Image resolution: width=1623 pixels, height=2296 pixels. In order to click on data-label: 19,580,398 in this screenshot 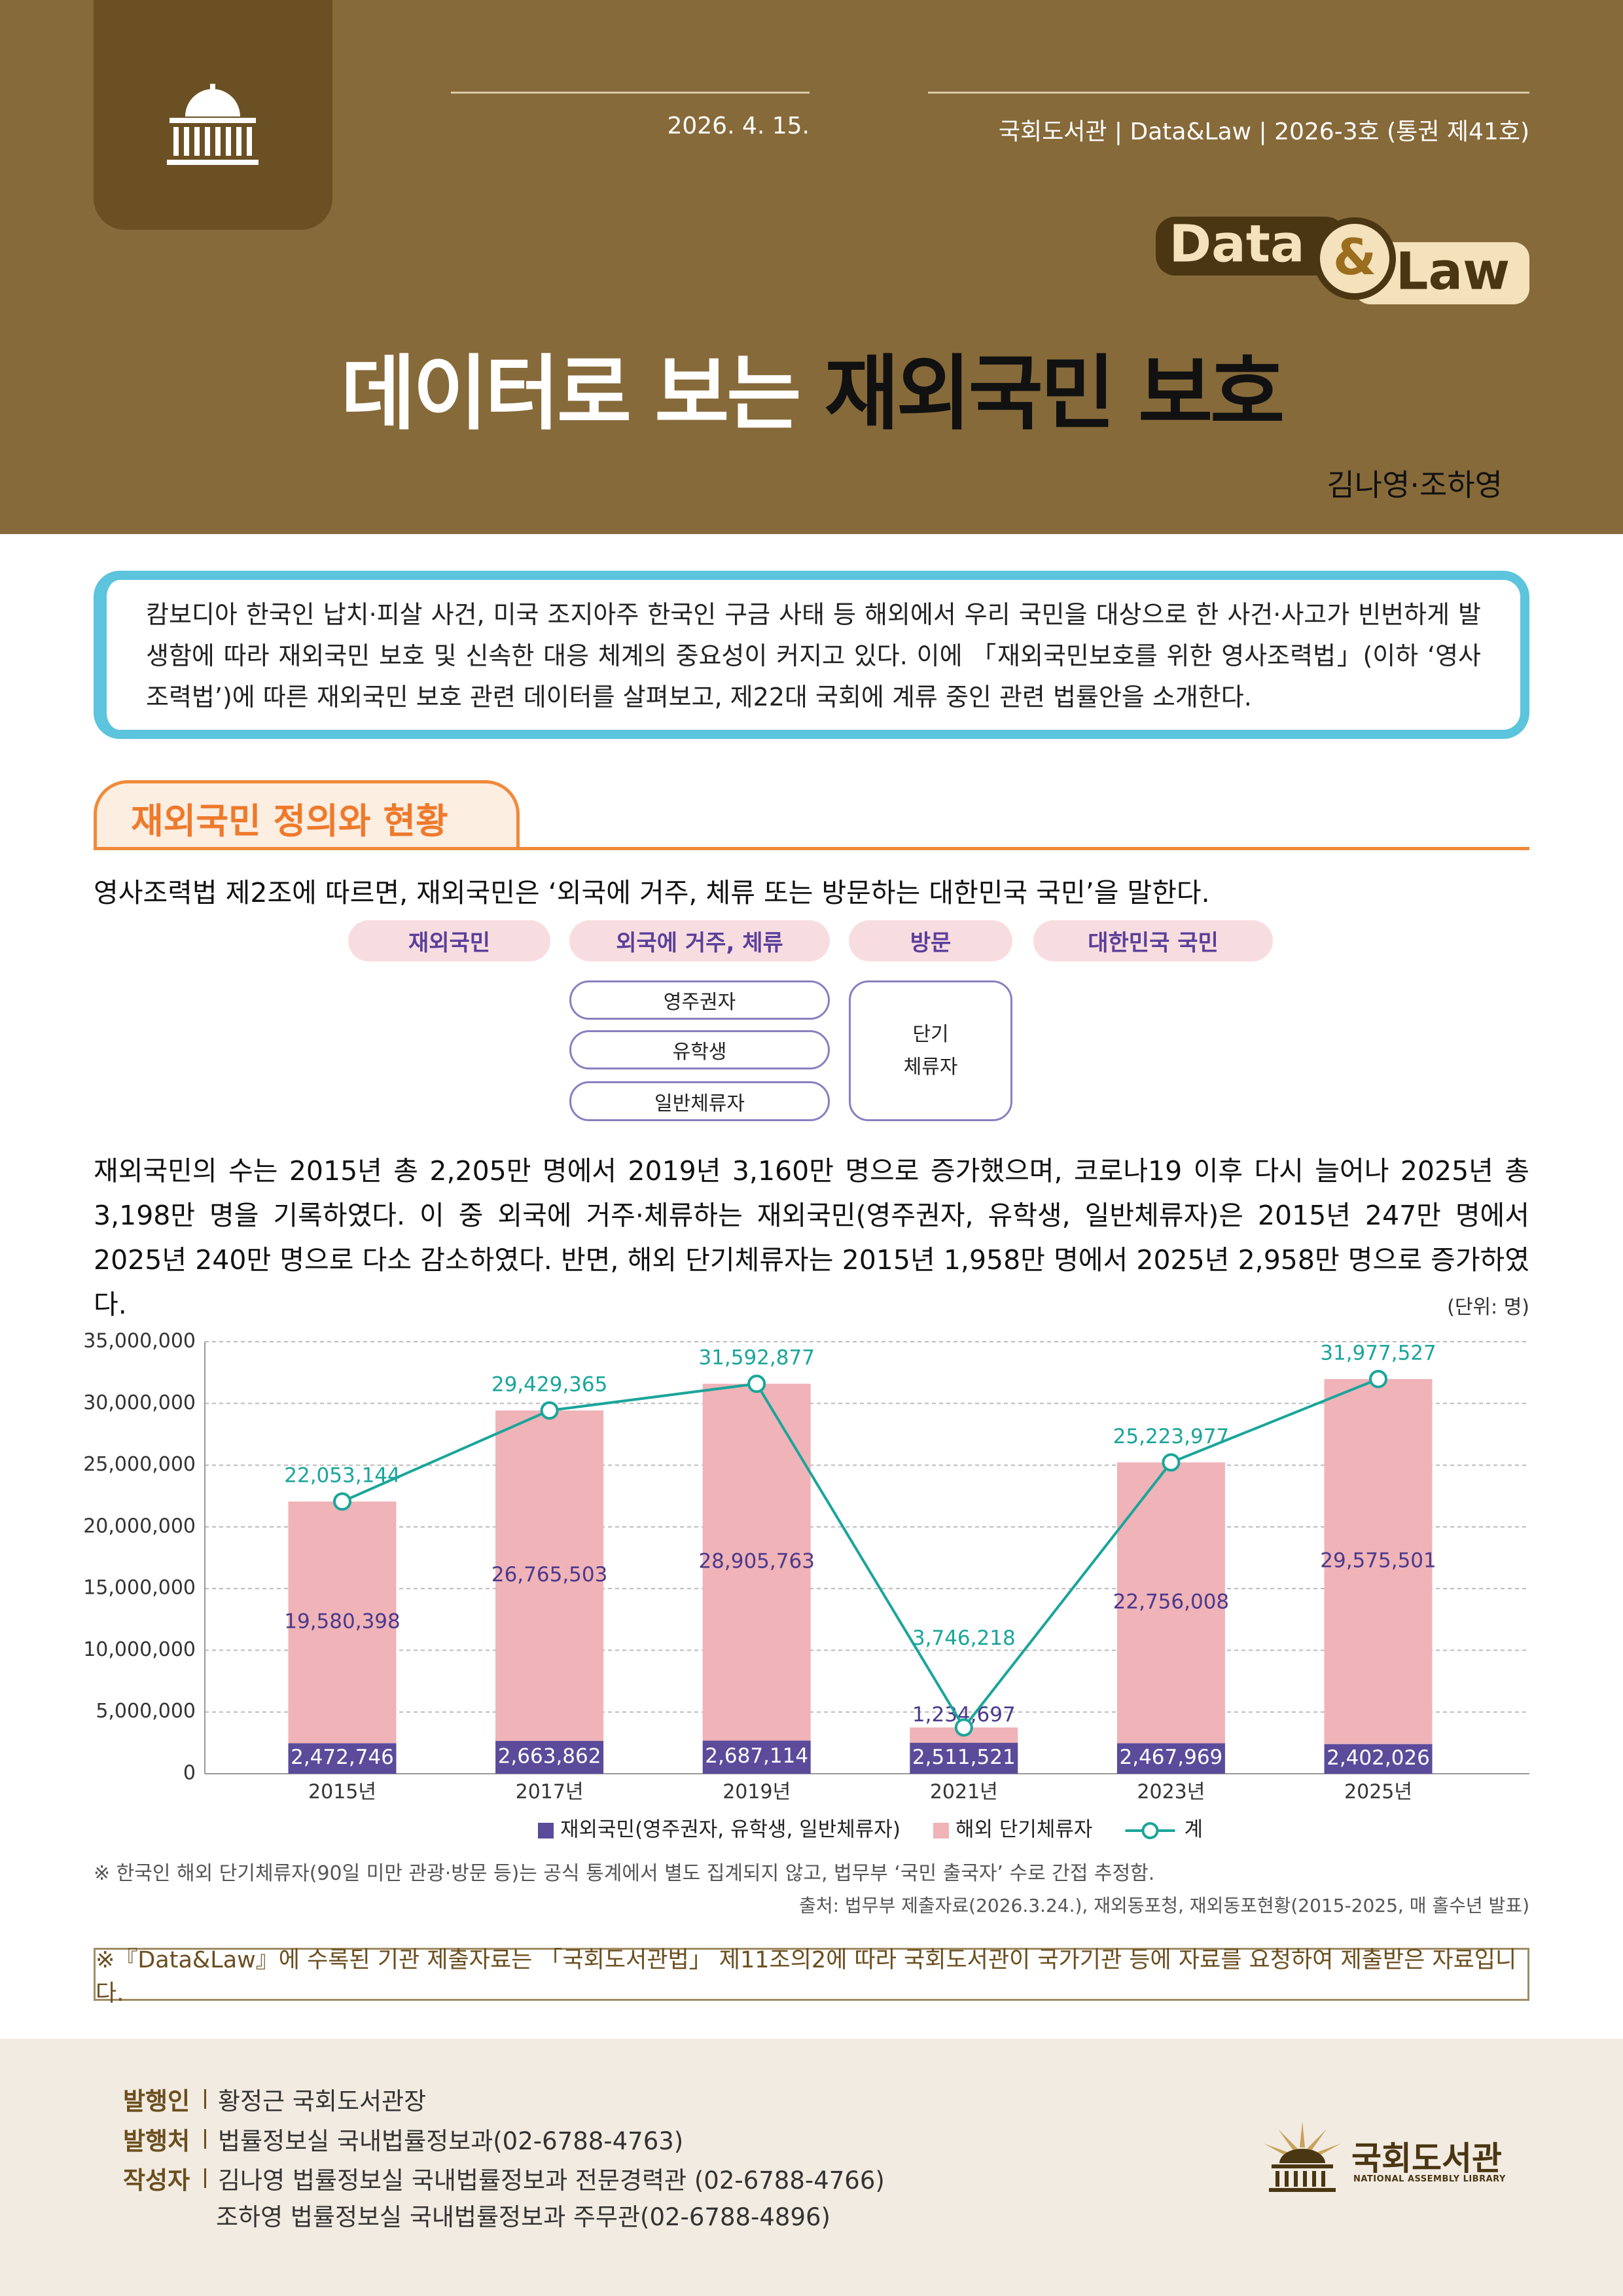, I will do `click(342, 1621)`.